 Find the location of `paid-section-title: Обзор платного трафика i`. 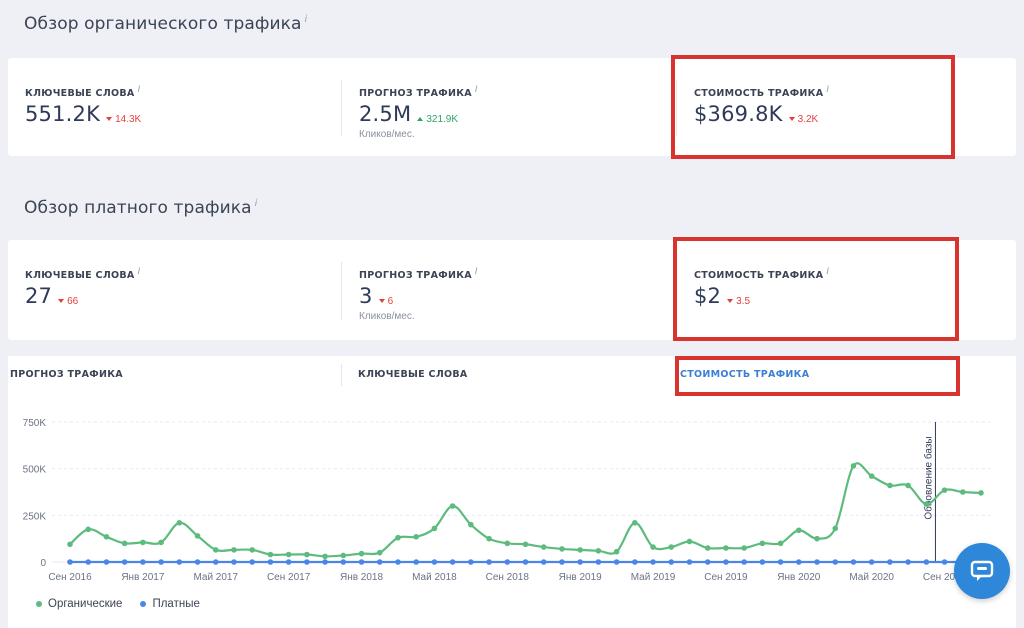

paid-section-title: Обзор платного трафика i is located at coordinates (141, 208).